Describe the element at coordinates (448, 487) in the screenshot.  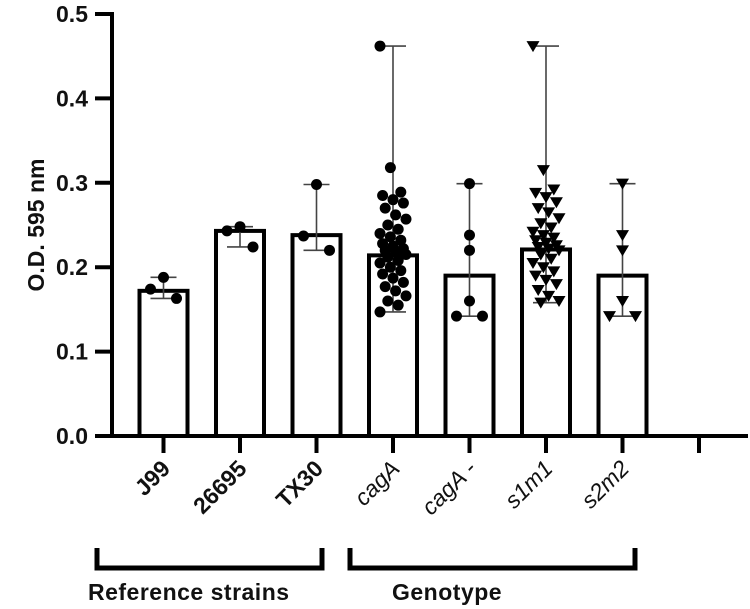
I see `x-label-caga-: cagA -` at that location.